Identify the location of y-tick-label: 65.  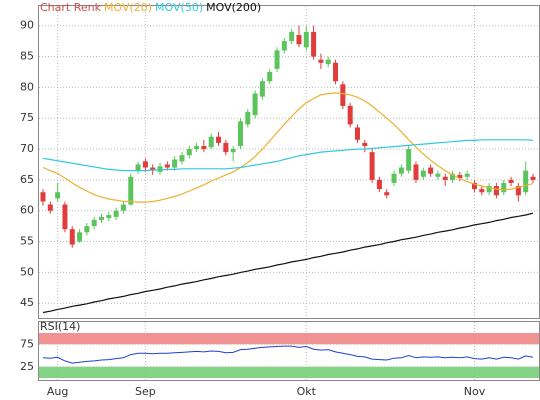
(27, 179).